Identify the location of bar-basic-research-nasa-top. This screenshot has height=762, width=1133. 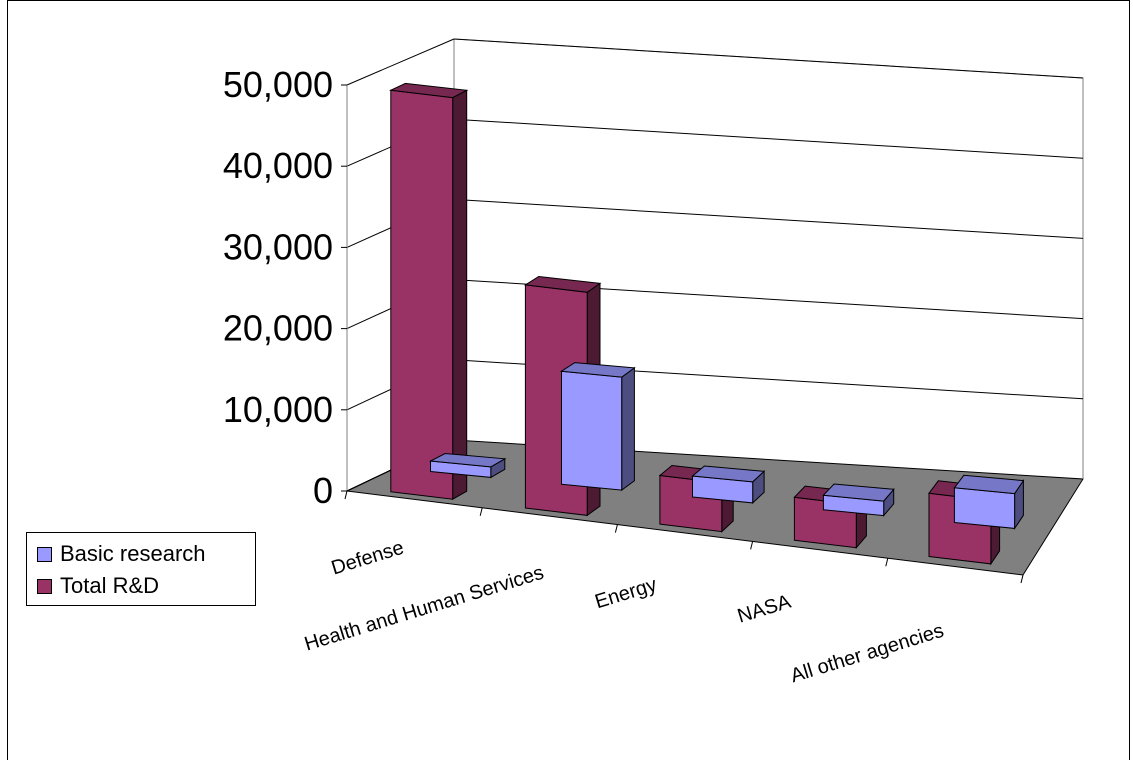
(858, 492).